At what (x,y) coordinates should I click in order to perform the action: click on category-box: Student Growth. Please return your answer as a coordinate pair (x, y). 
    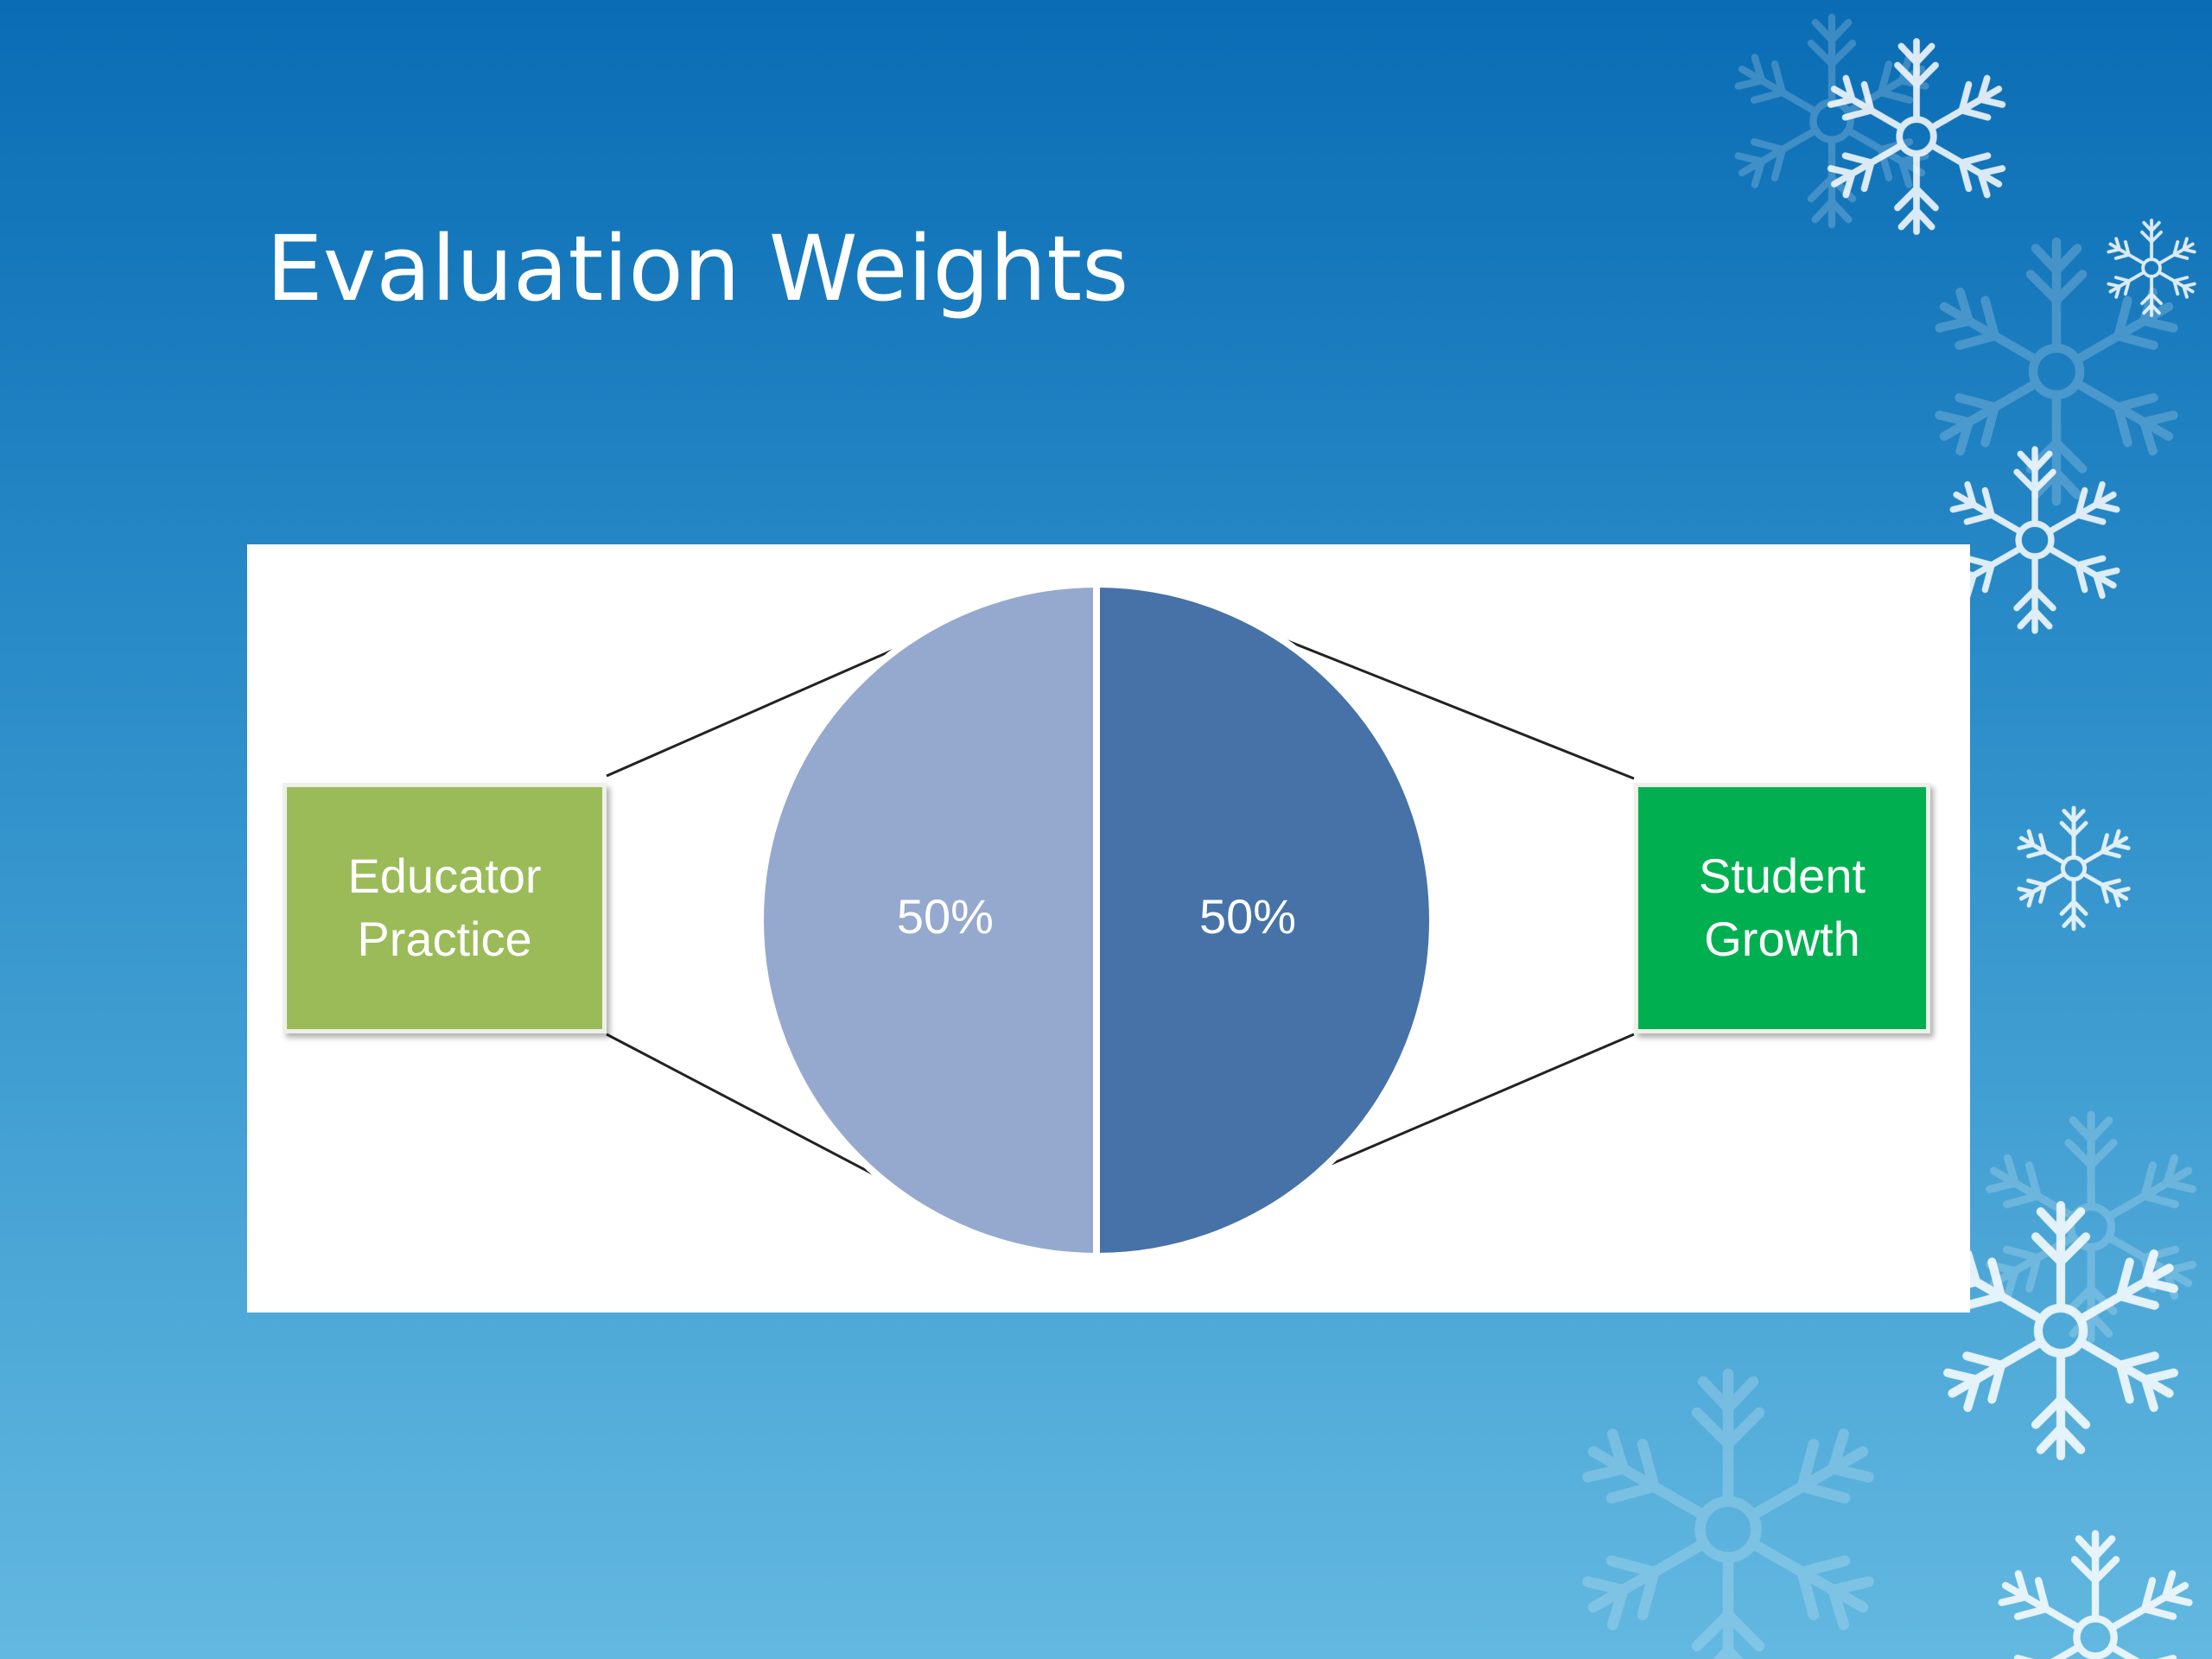
    Looking at the image, I should click on (1782, 908).